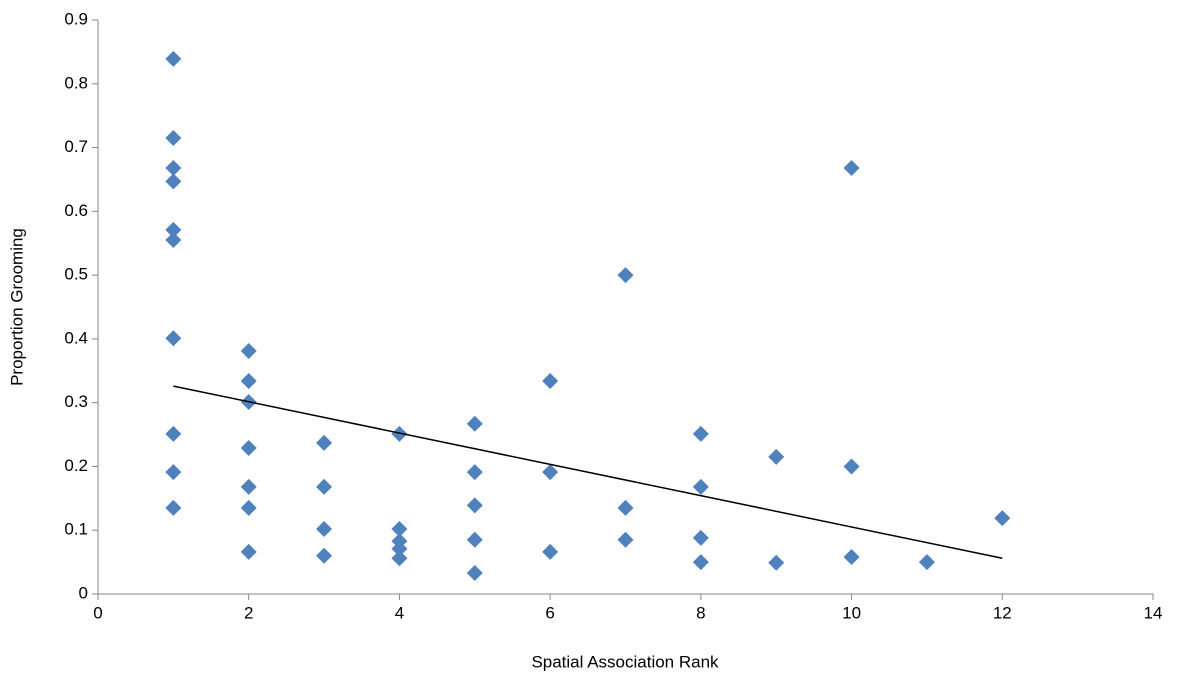 This screenshot has width=1184, height=684. What do you see at coordinates (76, 146) in the screenshot?
I see `y-tick-label: 0.7` at bounding box center [76, 146].